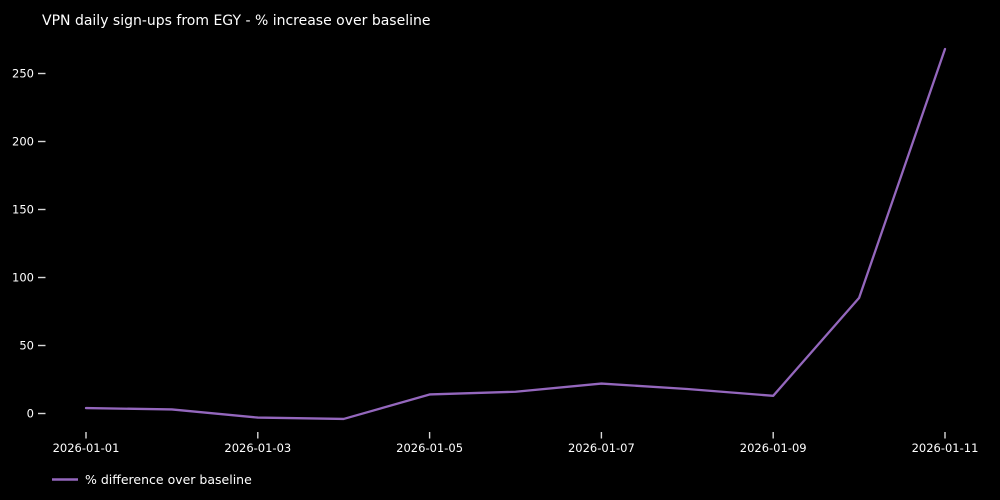 The image size is (1000, 500). Describe the element at coordinates (23, 142) in the screenshot. I see `y-tick-label: 200` at that location.